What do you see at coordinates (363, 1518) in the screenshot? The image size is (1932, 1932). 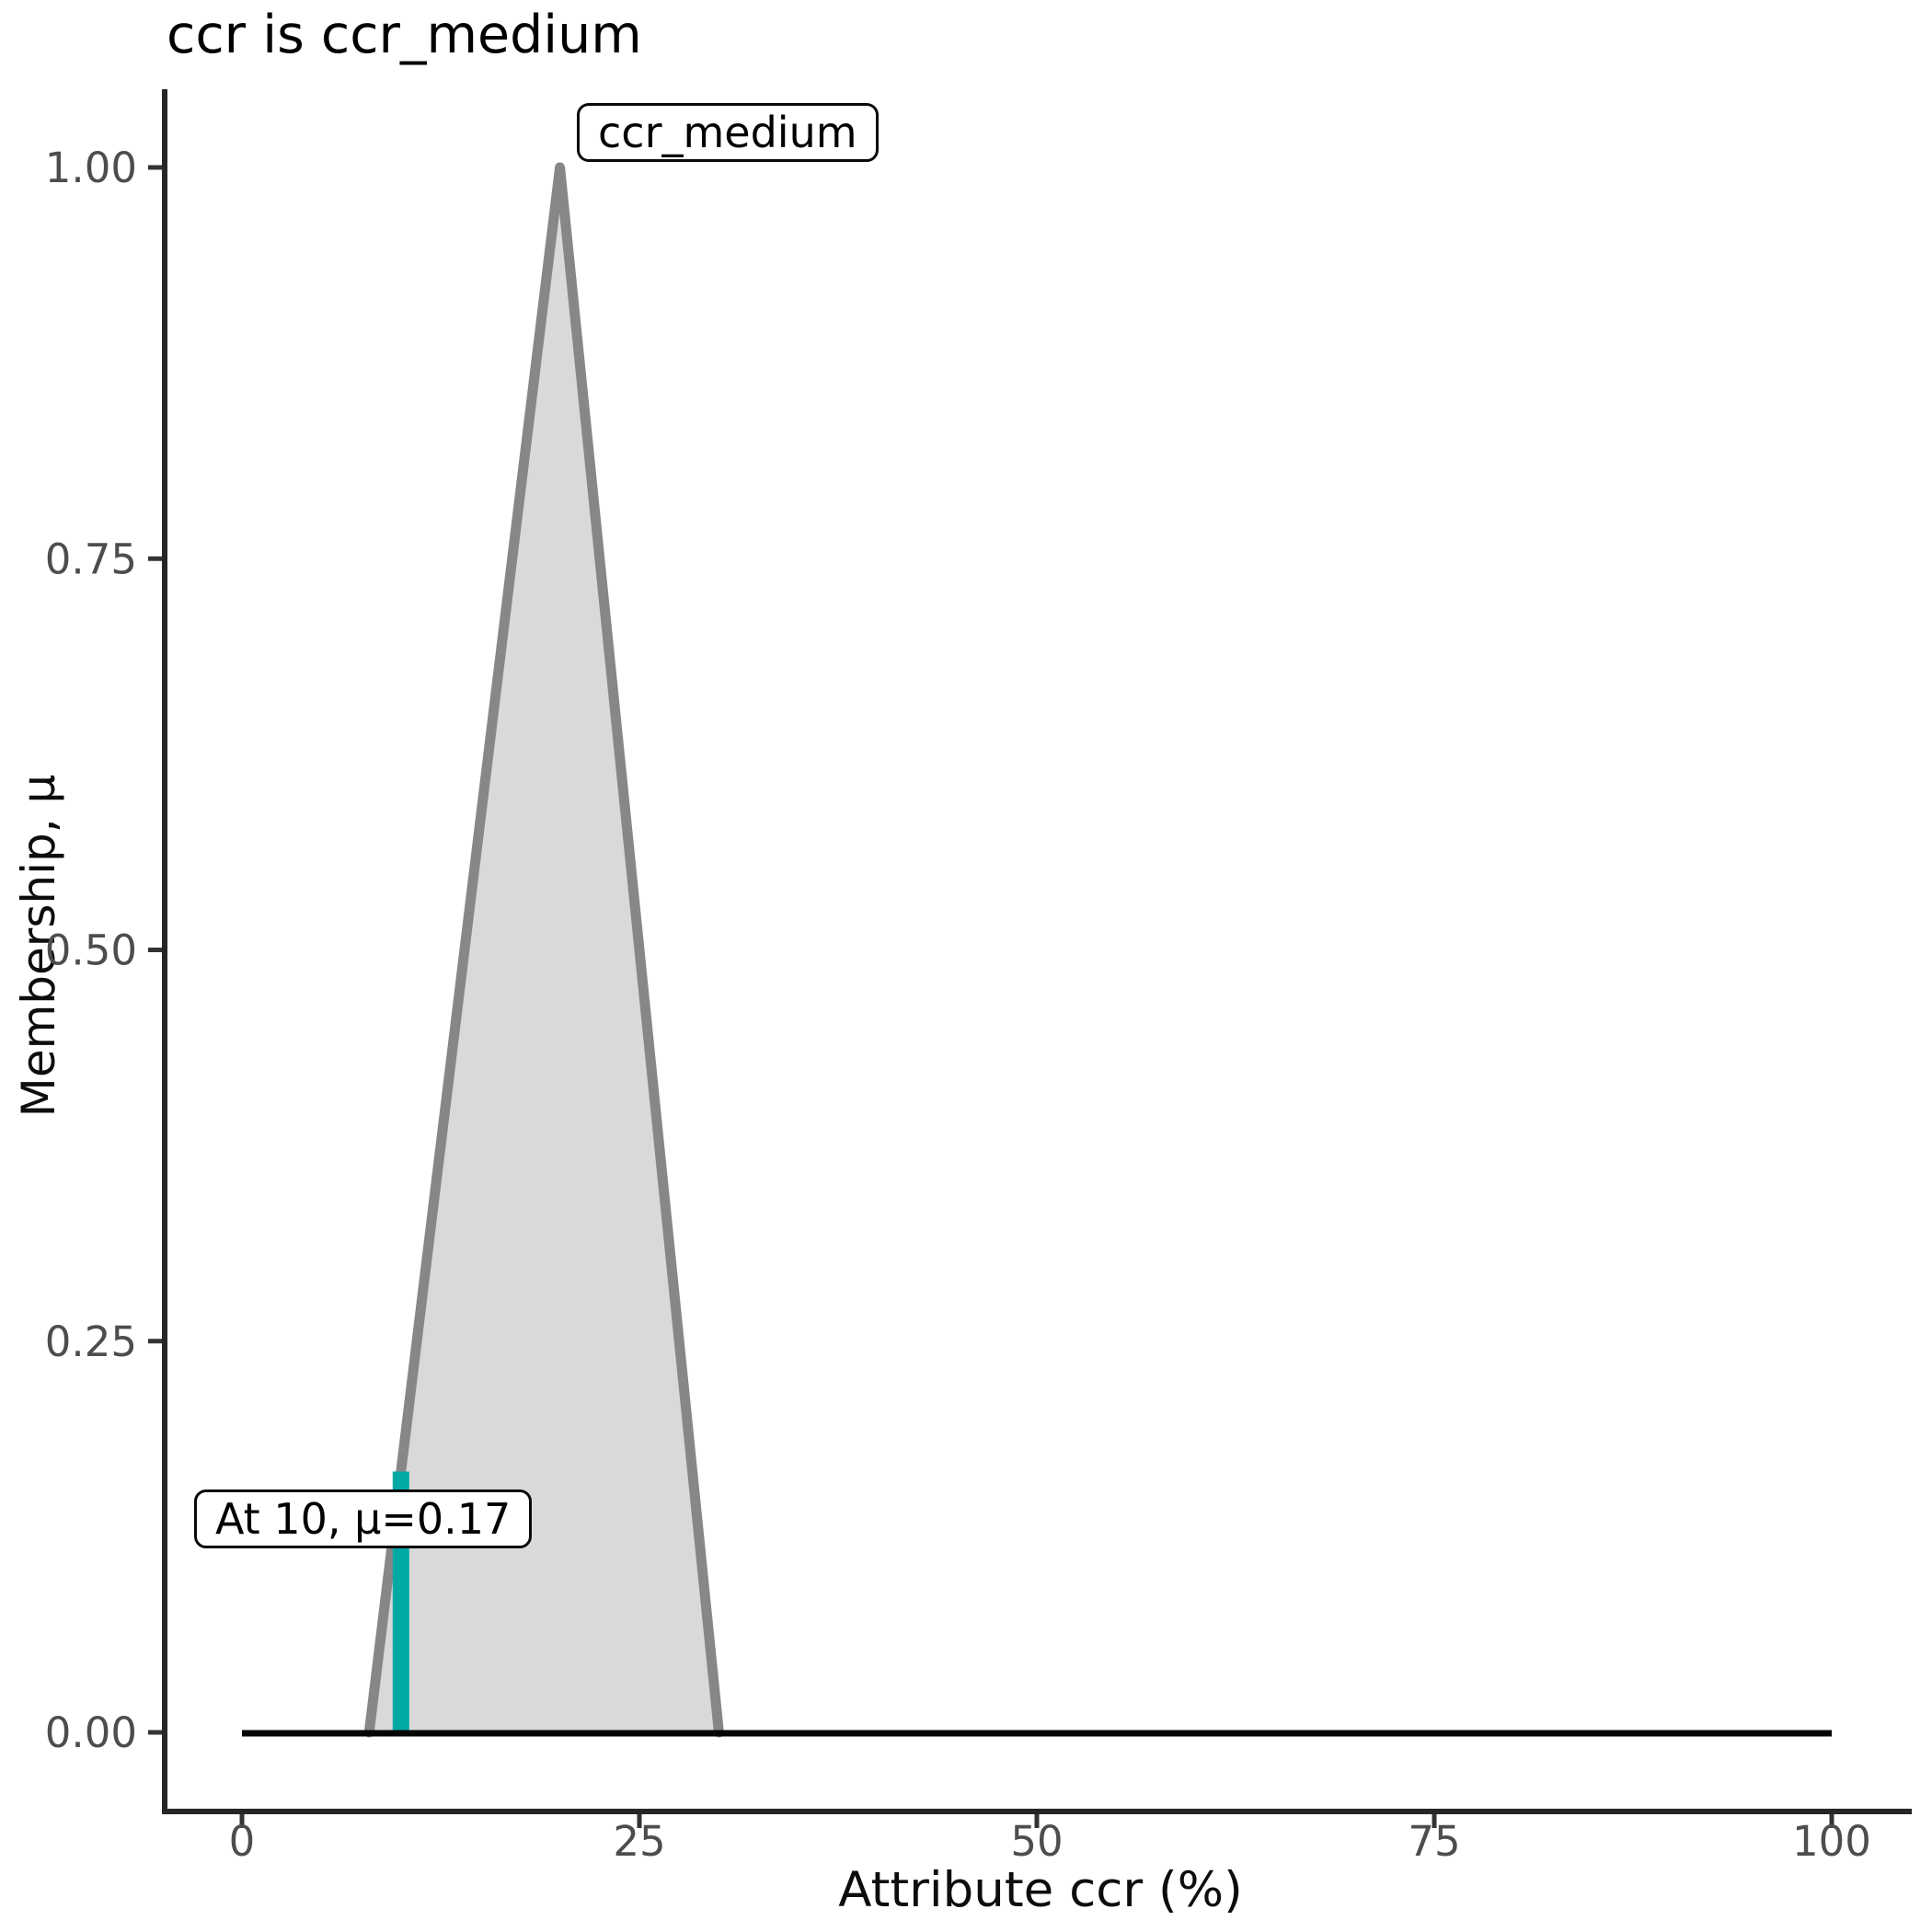 I see `membership-value-annotation: At 10, μ=0.17` at bounding box center [363, 1518].